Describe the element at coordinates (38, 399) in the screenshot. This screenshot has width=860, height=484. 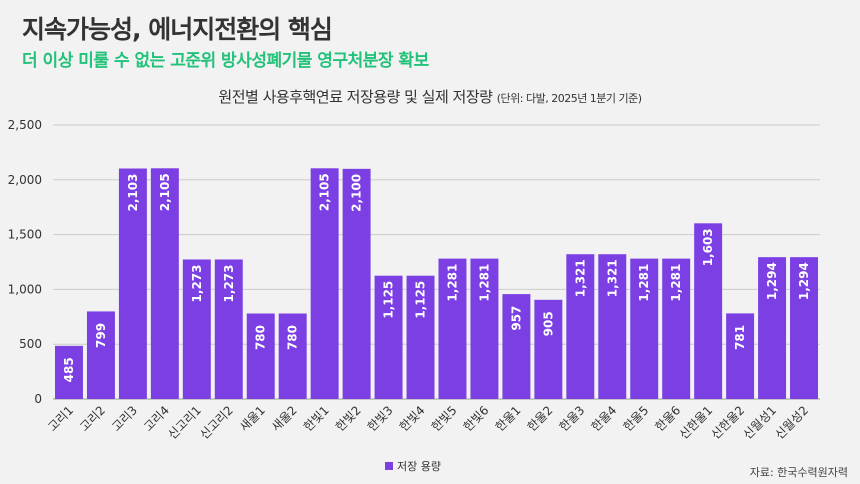
I see `y-tick-label: 0` at that location.